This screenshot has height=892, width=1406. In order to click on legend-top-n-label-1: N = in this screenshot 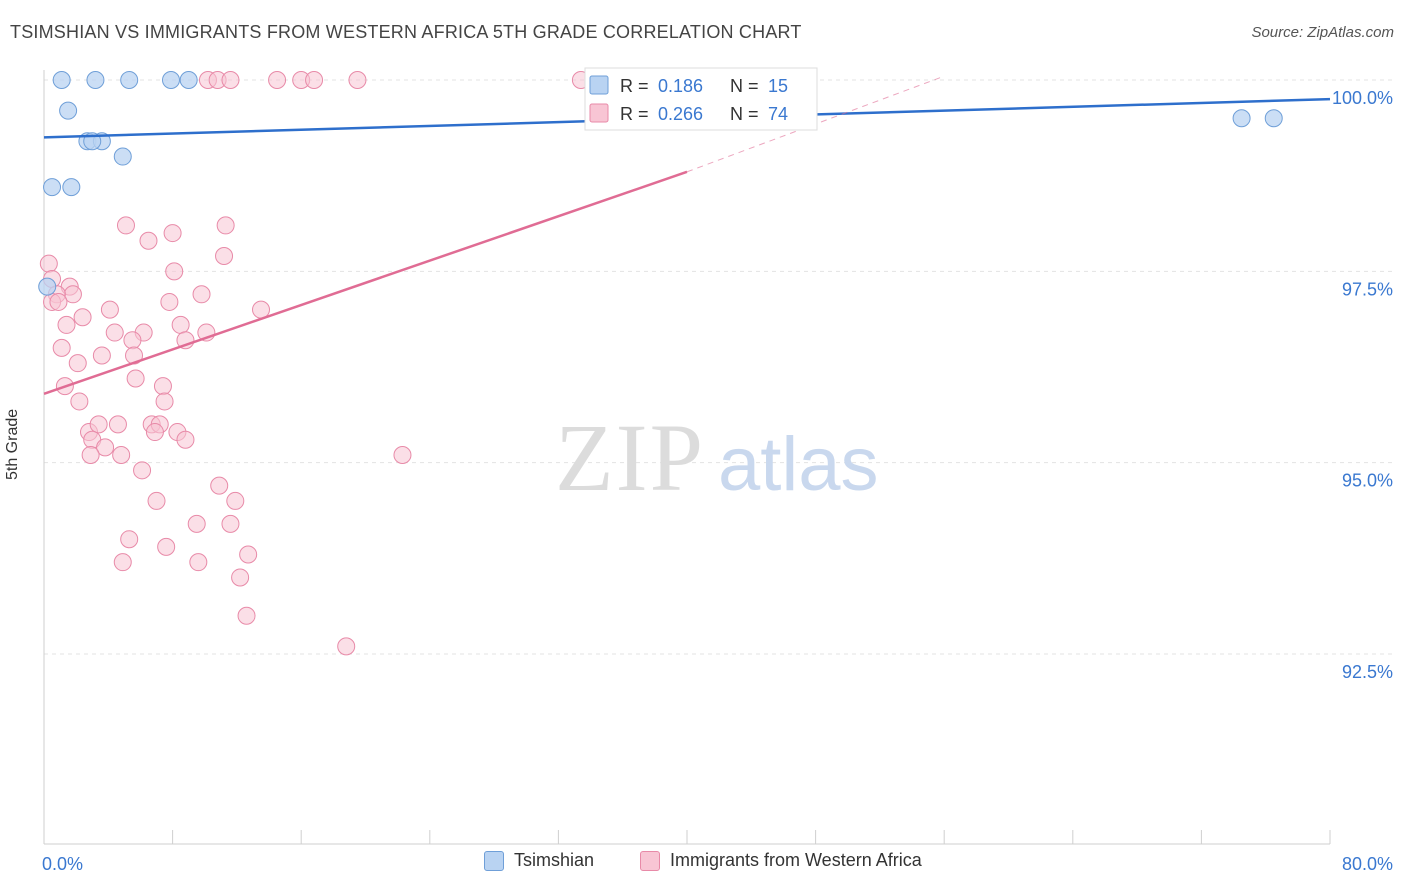, I will do `click(744, 114)`.